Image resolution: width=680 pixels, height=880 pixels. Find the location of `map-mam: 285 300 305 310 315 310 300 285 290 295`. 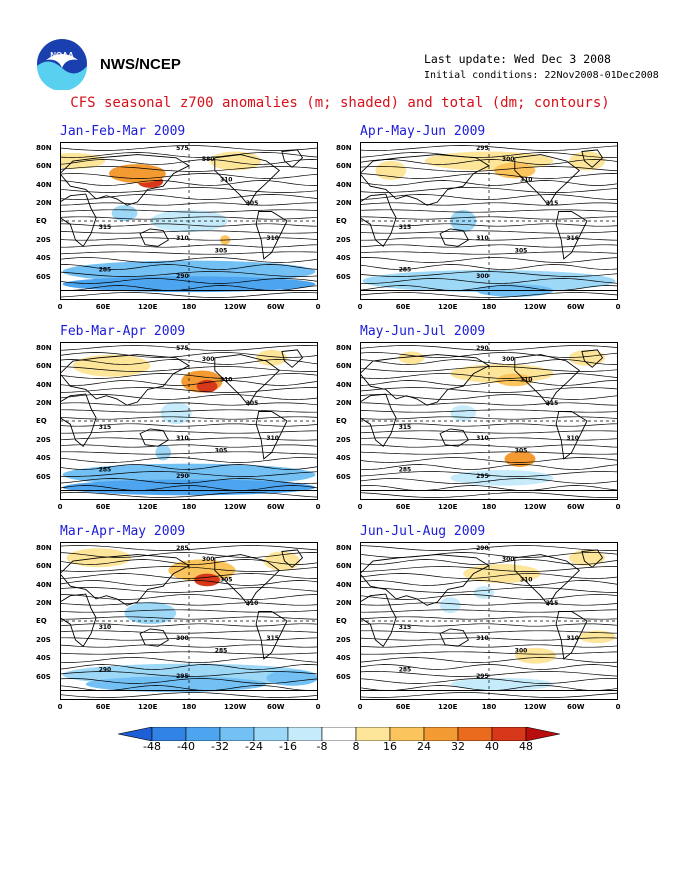

map-mam: 285 300 305 310 315 310 300 285 290 295 is located at coordinates (189, 621).